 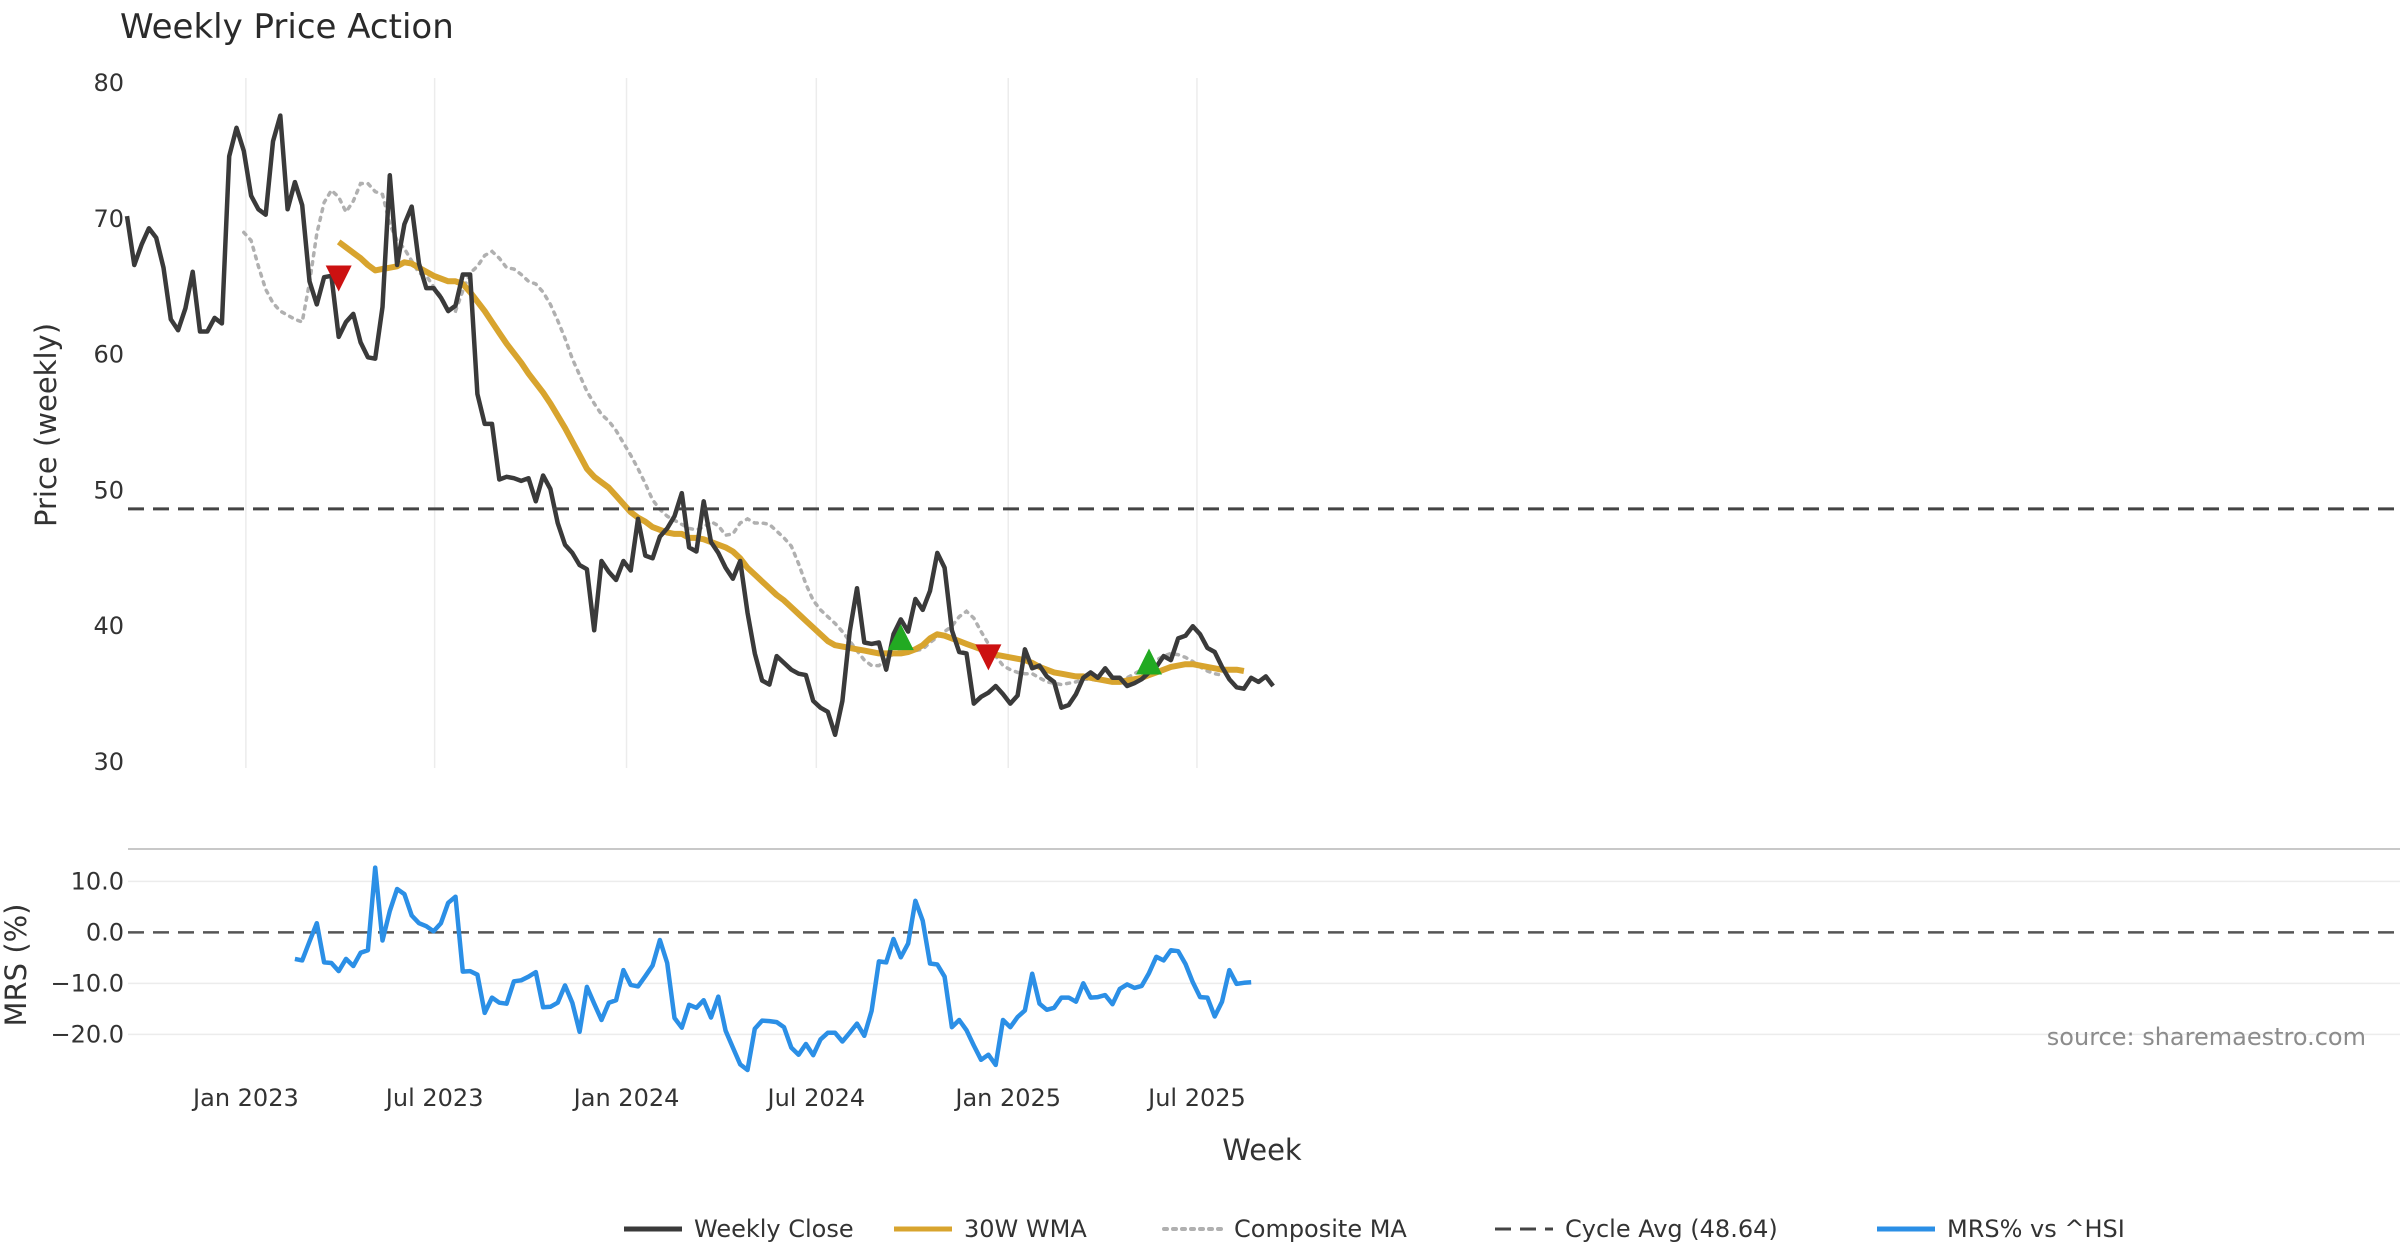 What do you see at coordinates (2036, 1229) in the screenshot?
I see `legend-label: MRS% vs ^HSI` at bounding box center [2036, 1229].